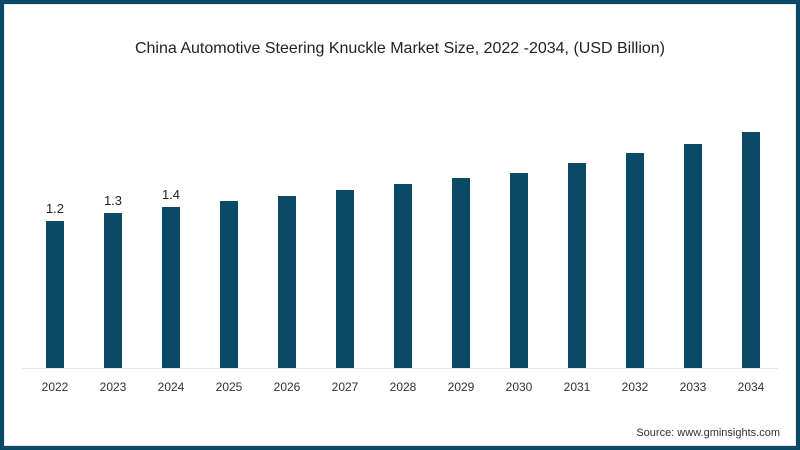 The width and height of the screenshot is (800, 450). I want to click on x-tick-label: 2029, so click(461, 387).